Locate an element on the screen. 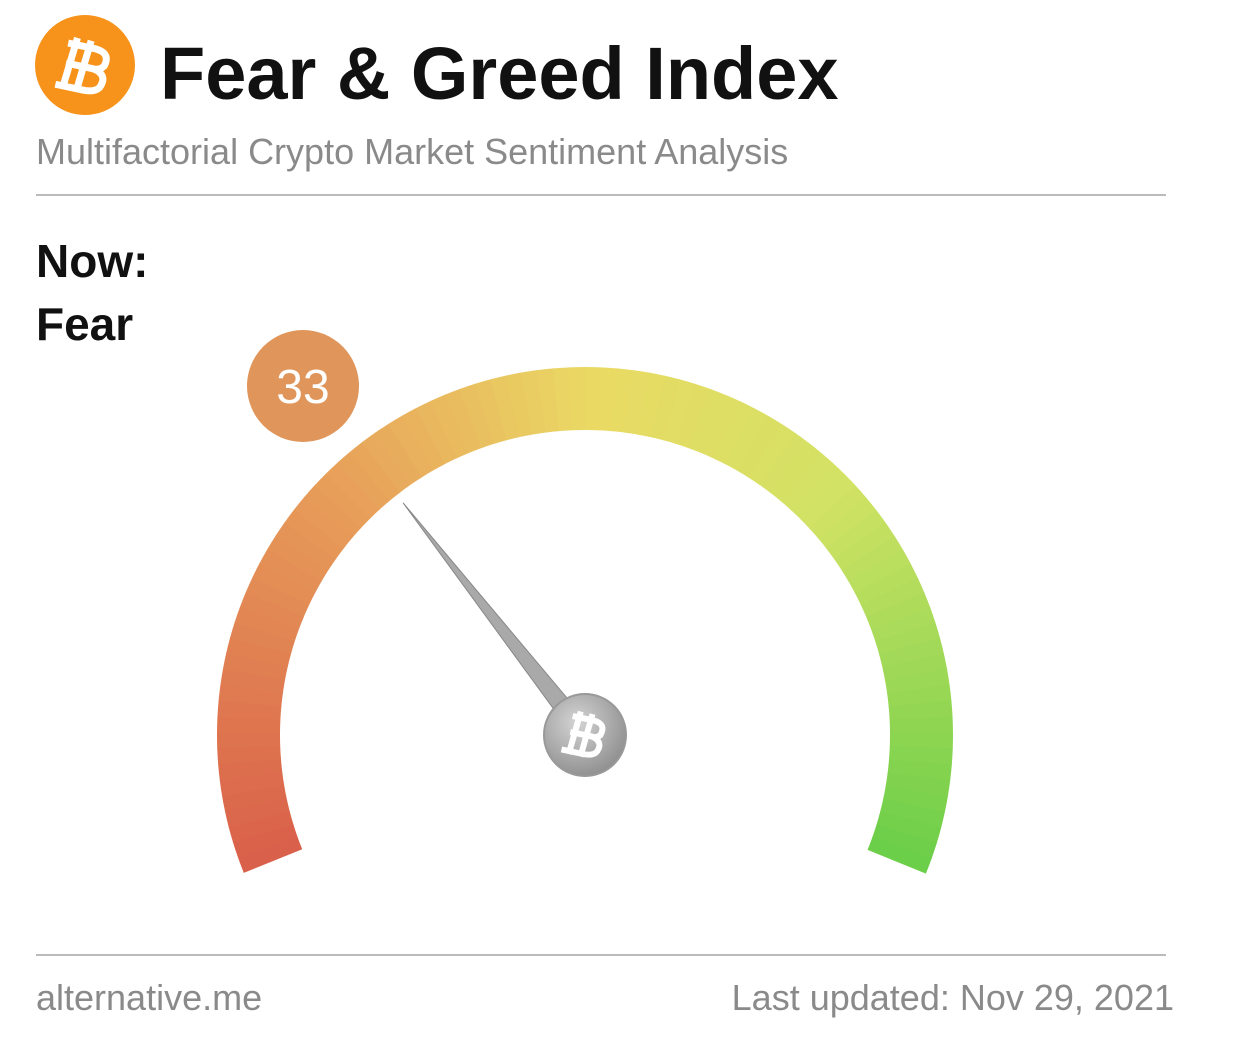 This screenshot has width=1250, height=1038. hub-glyph is located at coordinates (583, 734).